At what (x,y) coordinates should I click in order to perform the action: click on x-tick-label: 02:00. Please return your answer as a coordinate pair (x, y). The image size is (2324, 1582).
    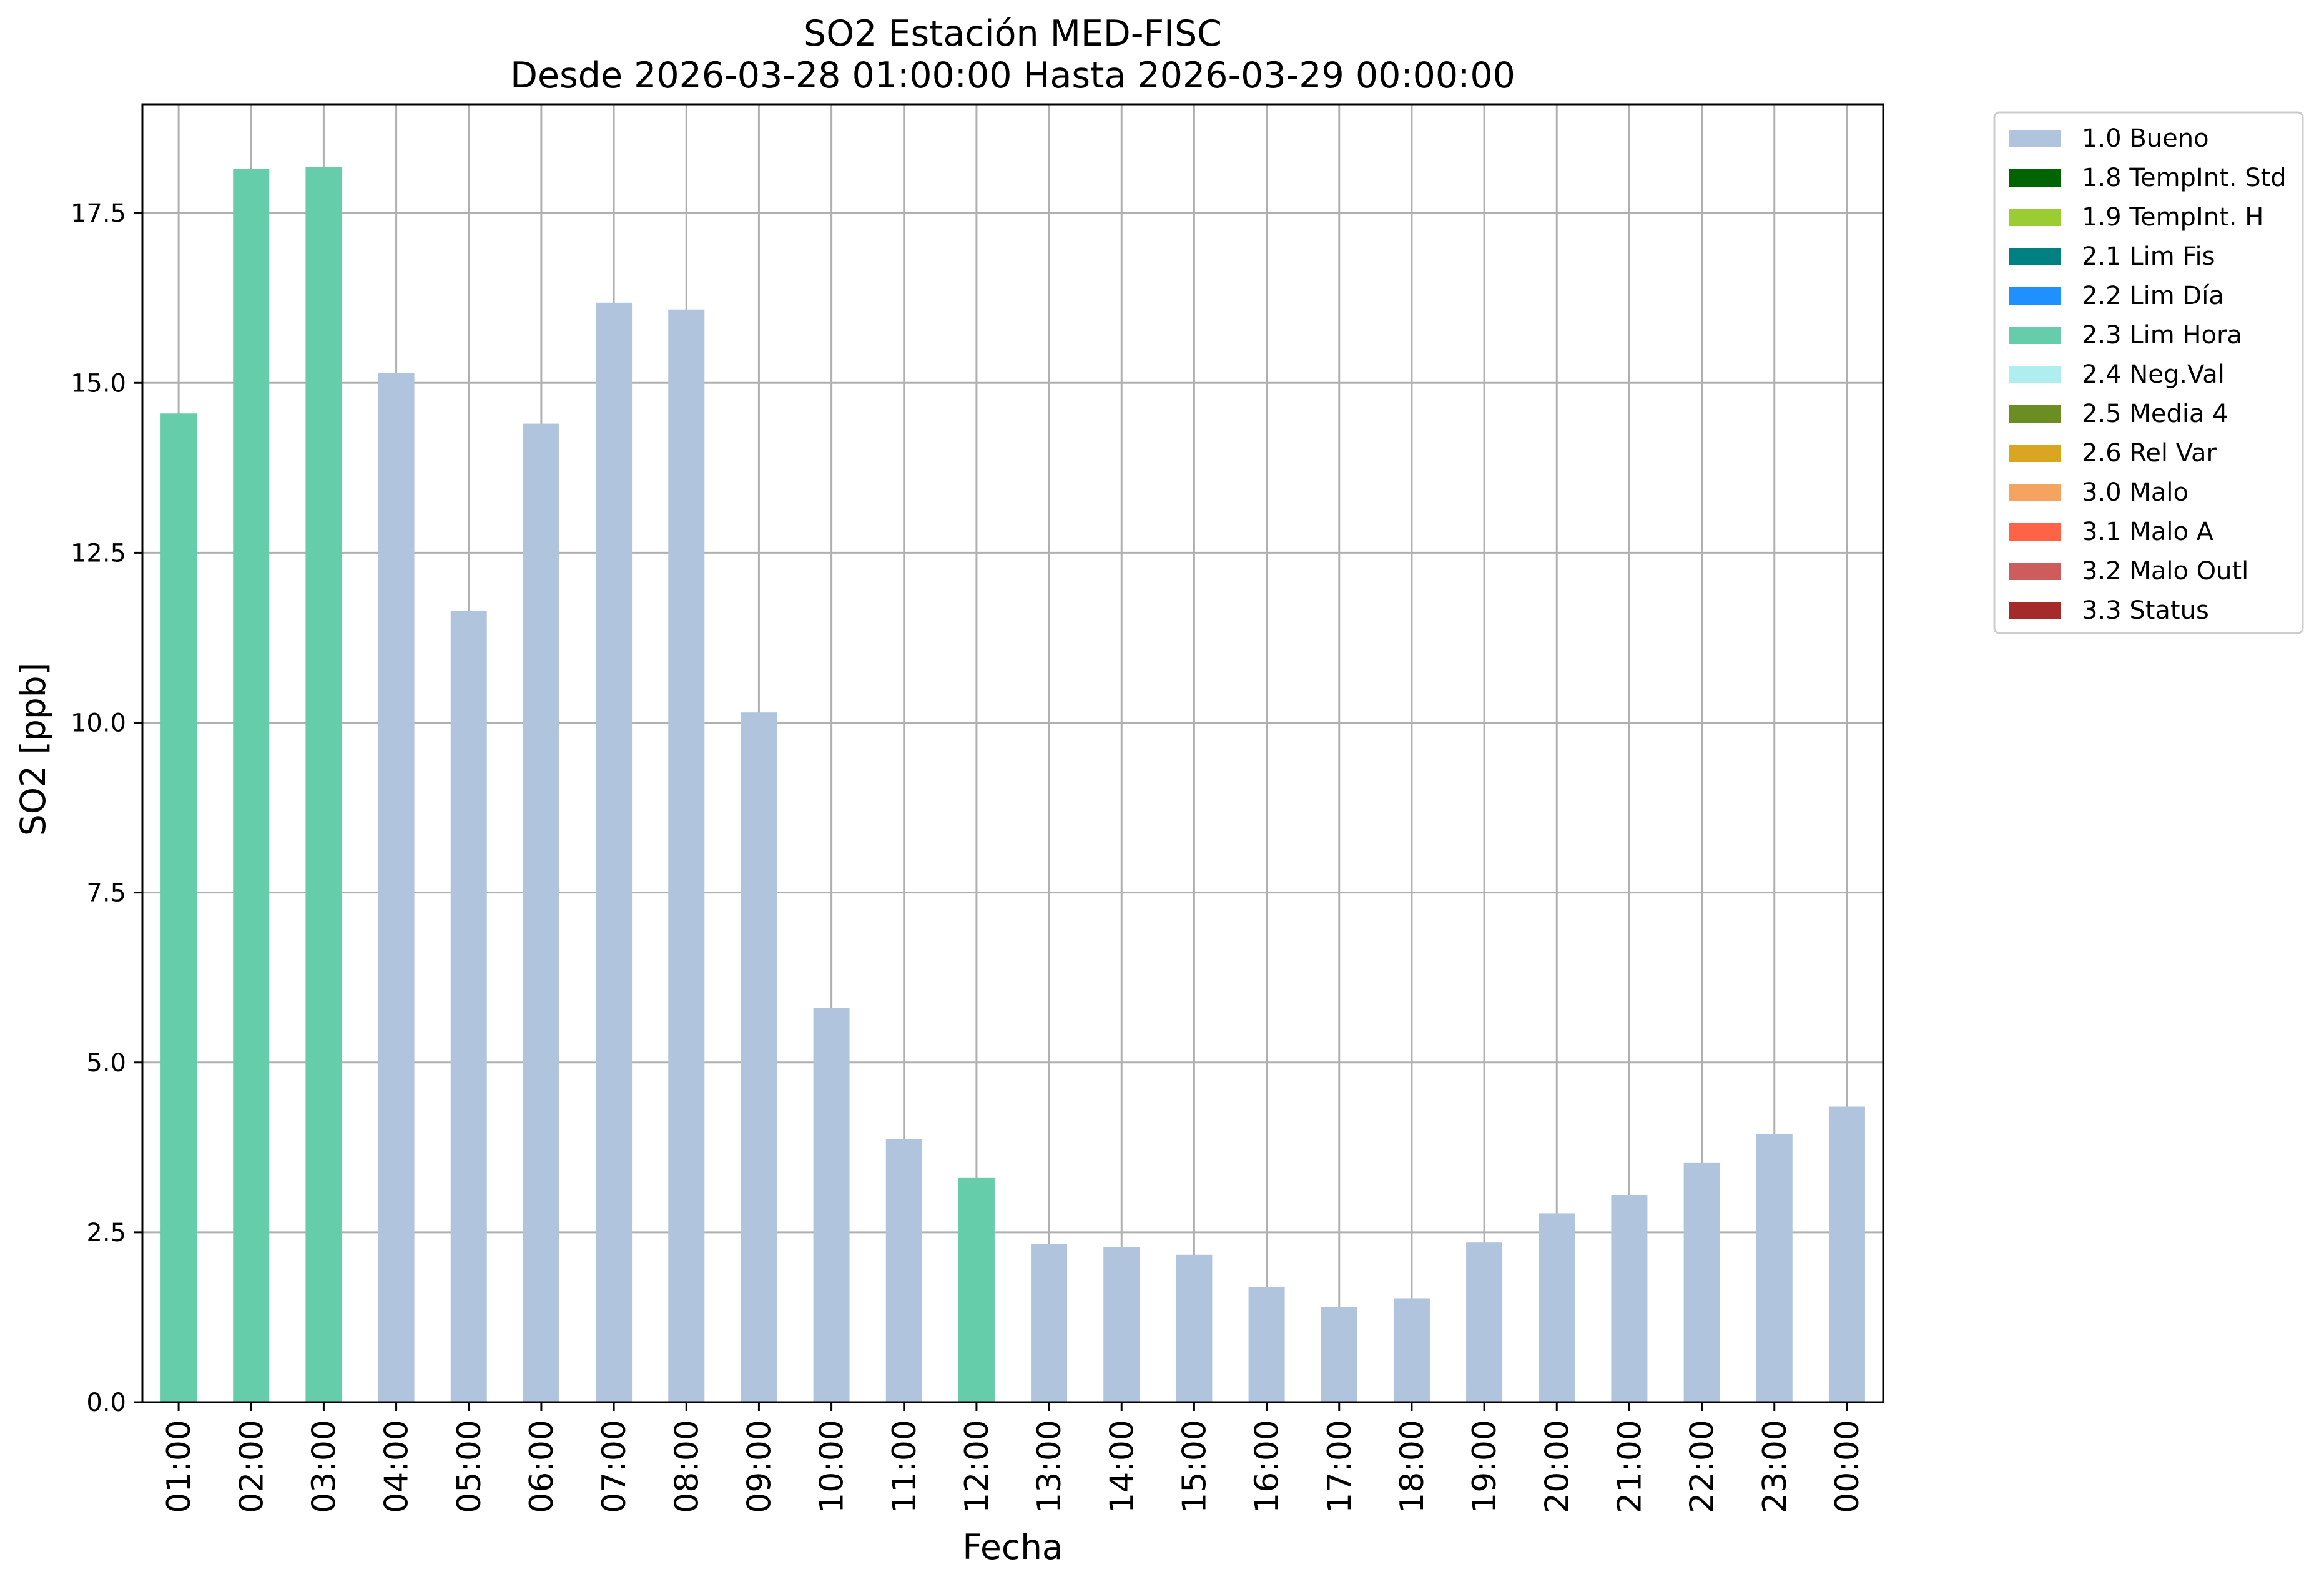
    Looking at the image, I should click on (251, 1466).